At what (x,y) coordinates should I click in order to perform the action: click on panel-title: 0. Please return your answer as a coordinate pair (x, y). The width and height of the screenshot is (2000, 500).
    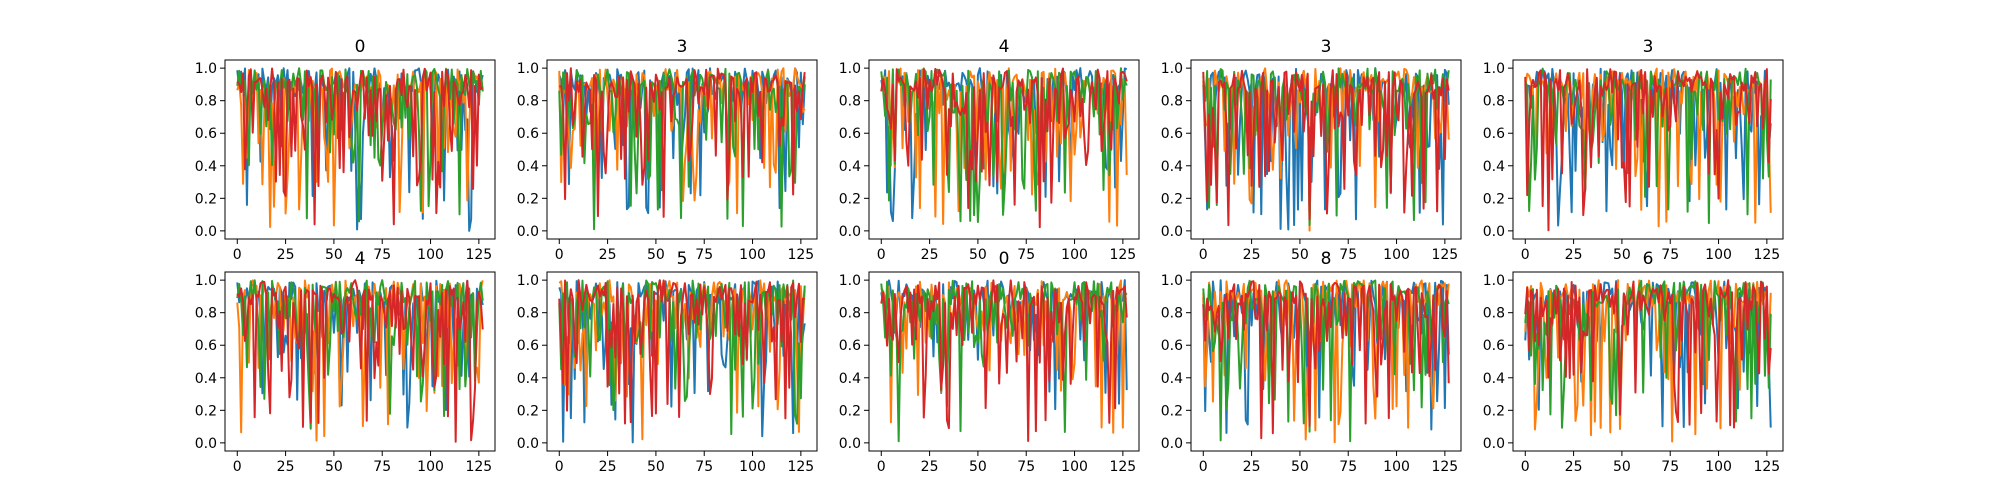
    Looking at the image, I should click on (360, 47).